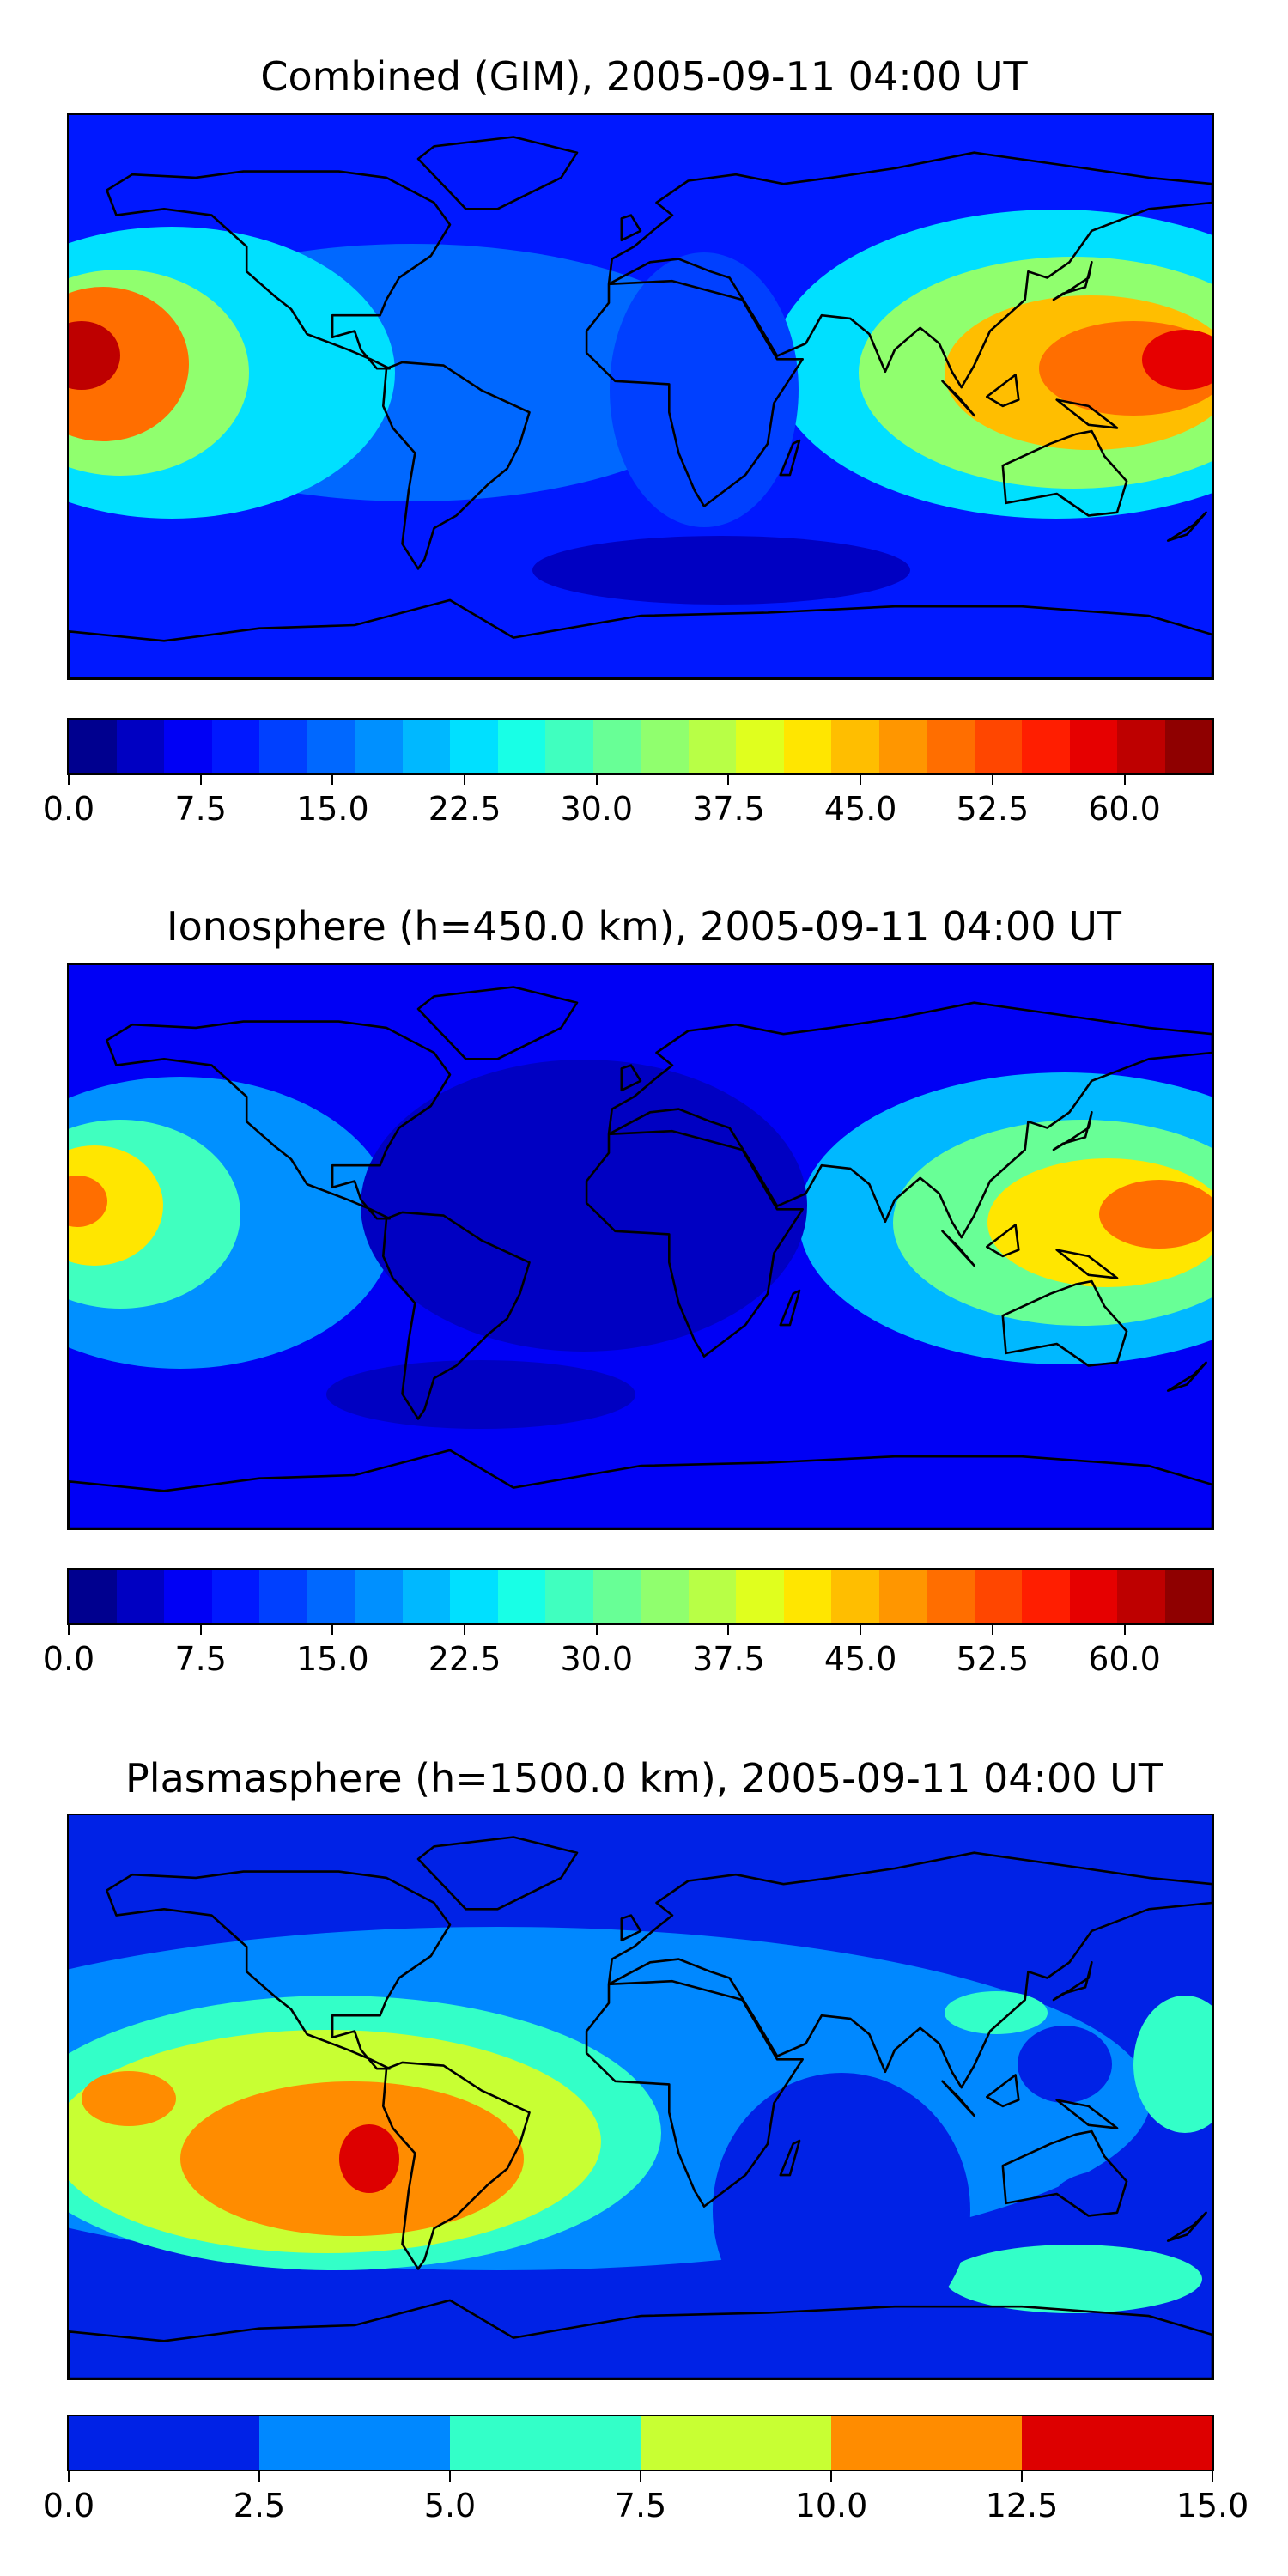 The width and height of the screenshot is (1288, 2576). What do you see at coordinates (993, 809) in the screenshot?
I see `colorbar-tick-label: 52.5` at bounding box center [993, 809].